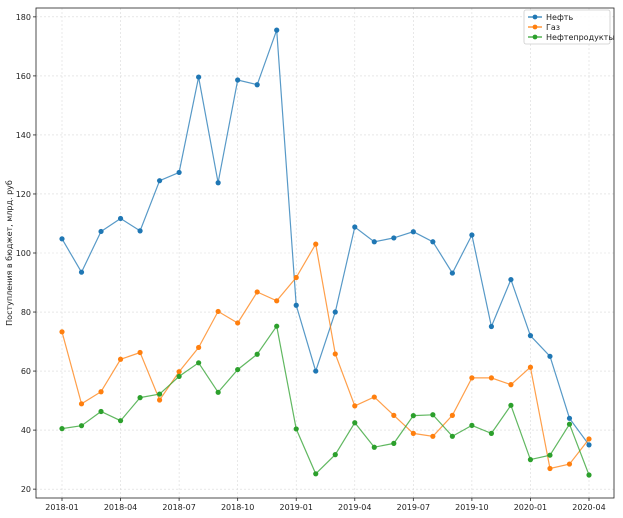 The image size is (623, 518). I want to click on x-tick-label: 2019-01, so click(296, 507).